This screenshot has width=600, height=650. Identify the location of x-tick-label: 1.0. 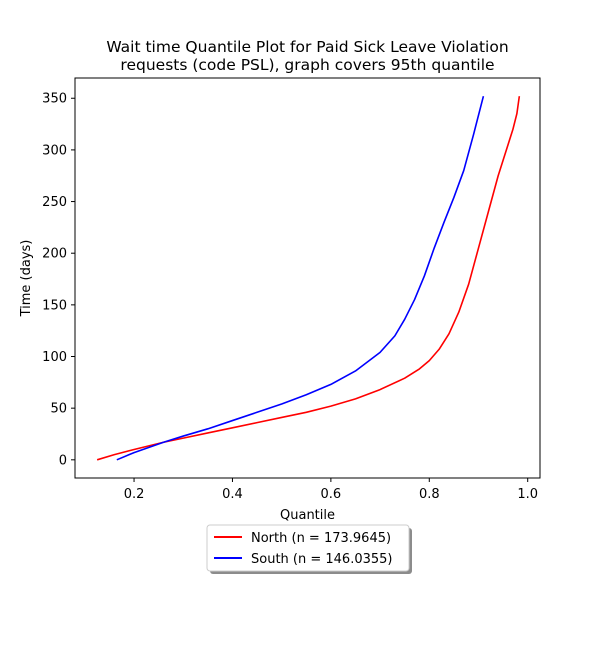
(527, 494).